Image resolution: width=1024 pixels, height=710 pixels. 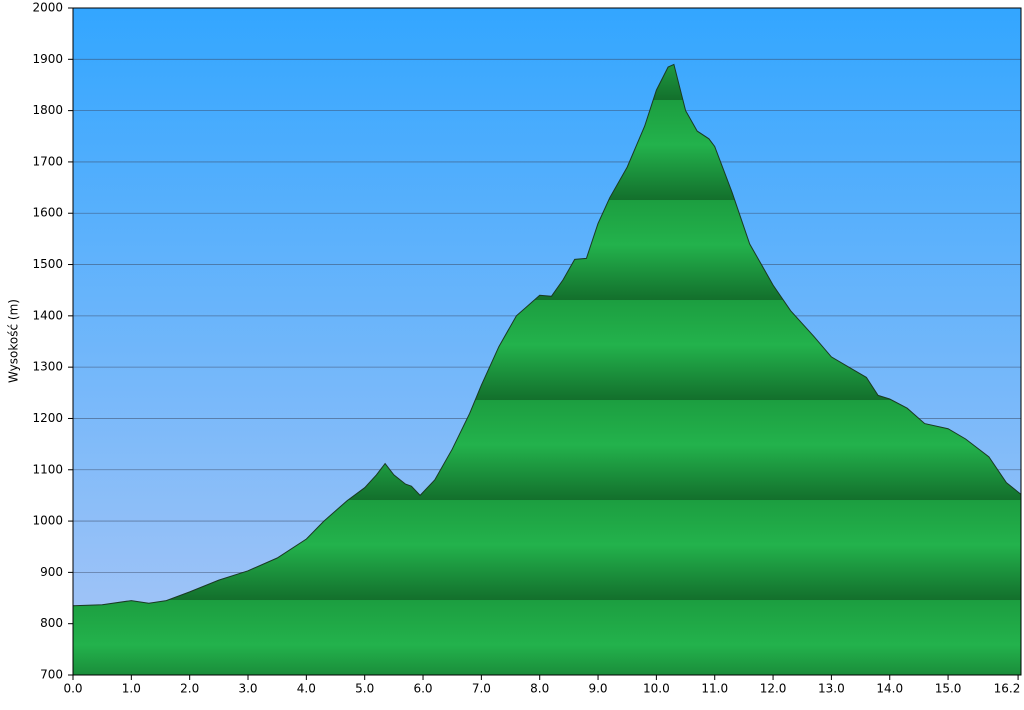 I want to click on y-tick-label: 1300, so click(x=47, y=367).